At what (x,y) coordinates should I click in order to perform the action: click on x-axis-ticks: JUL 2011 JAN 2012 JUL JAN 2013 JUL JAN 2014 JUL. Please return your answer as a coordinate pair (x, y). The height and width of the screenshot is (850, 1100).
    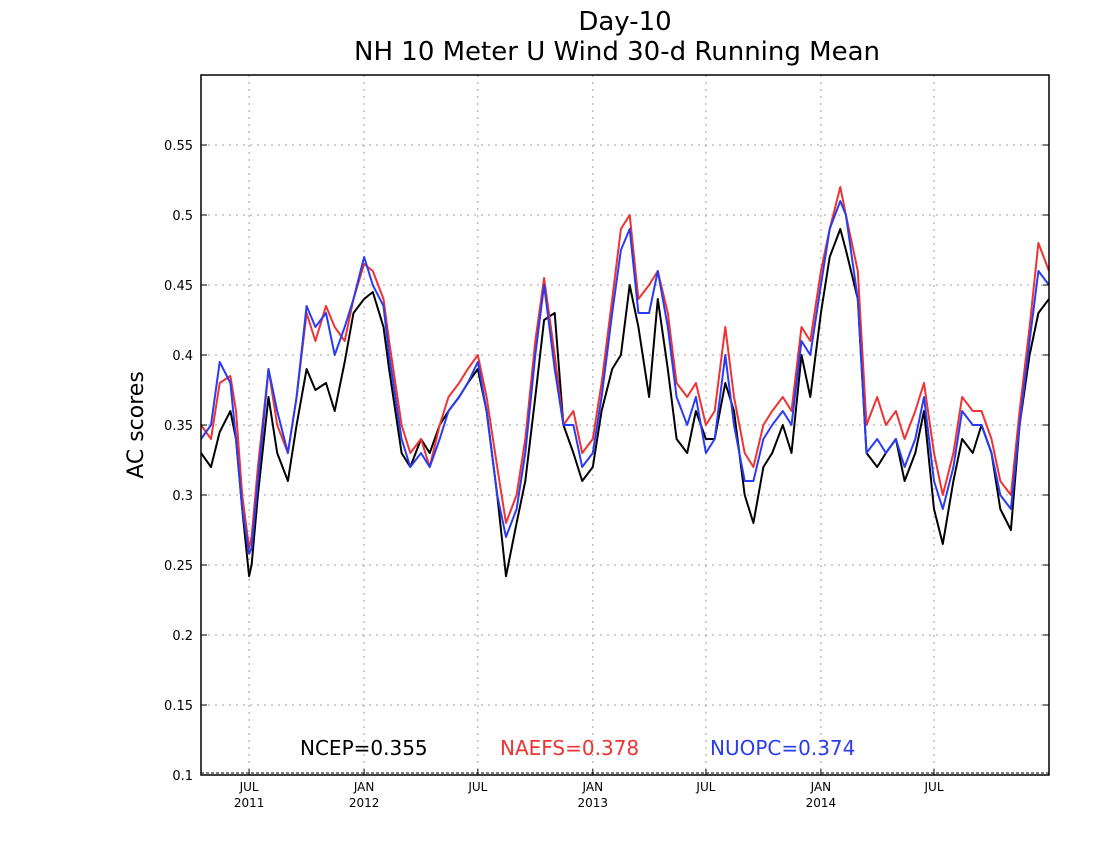
    Looking at the image, I should click on (589, 789).